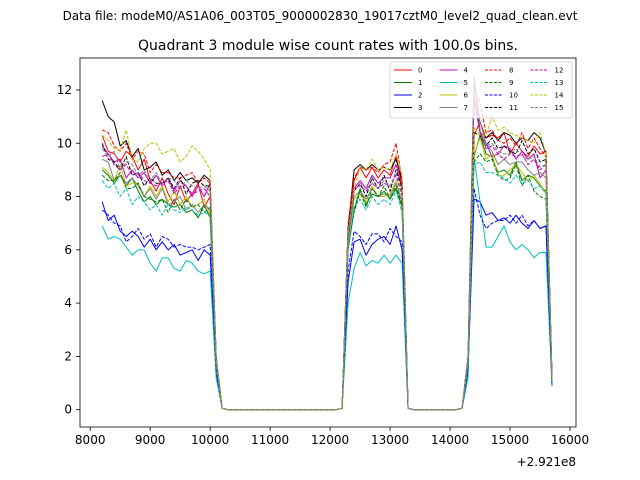 The height and width of the screenshot is (480, 640). What do you see at coordinates (559, 96) in the screenshot?
I see `legend-label-14: 14` at bounding box center [559, 96].